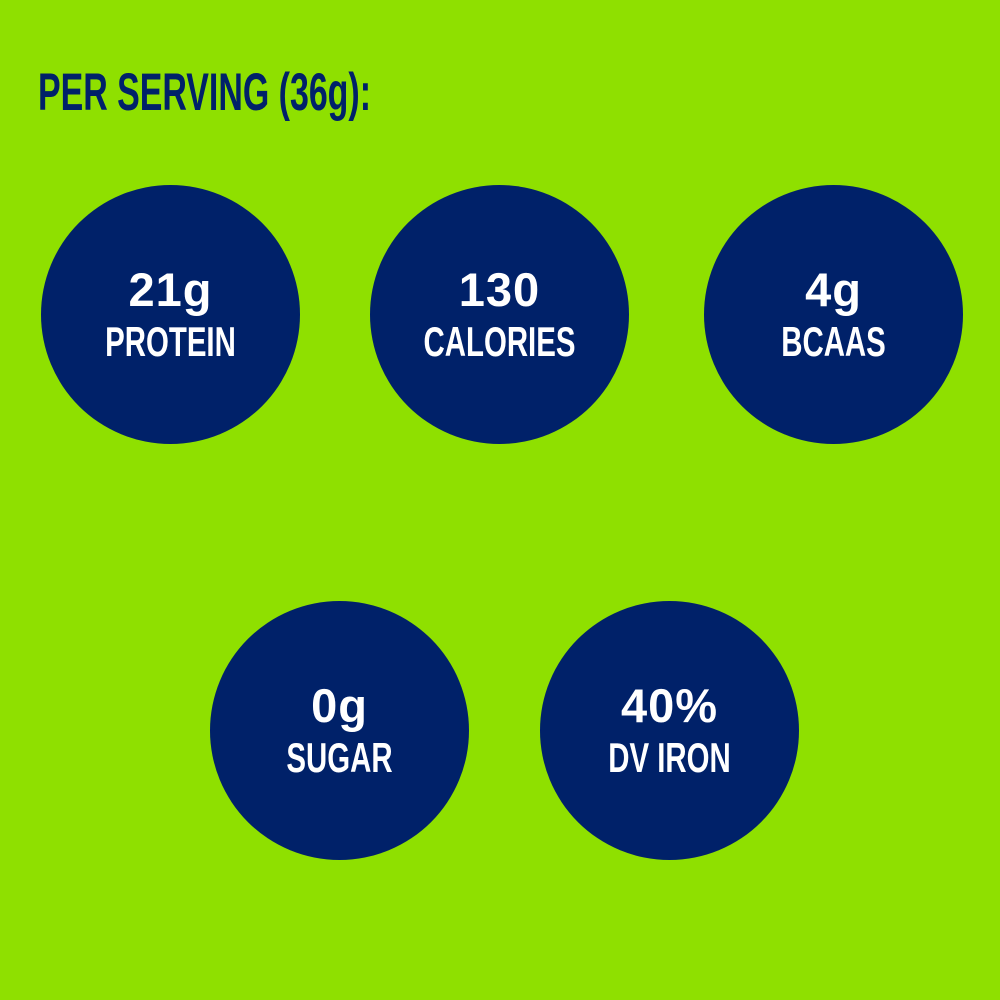  I want to click on stat-protein: 21g PROTEIN, so click(170, 314).